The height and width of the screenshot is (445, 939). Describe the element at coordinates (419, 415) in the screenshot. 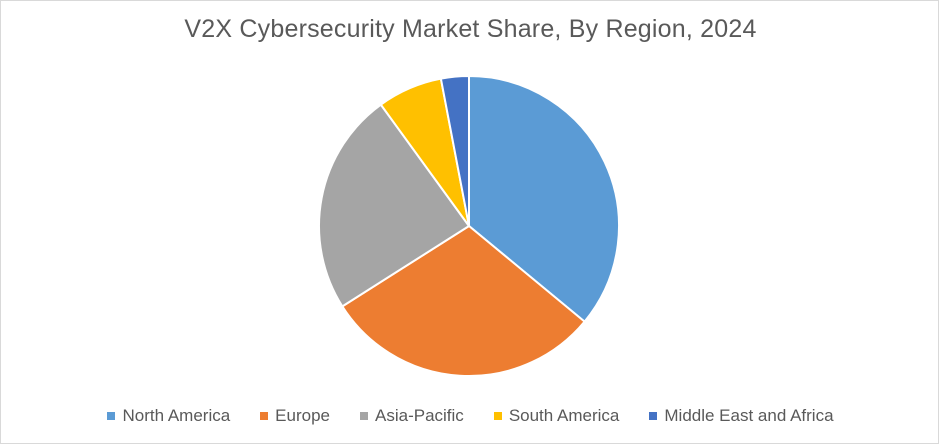

I see `legend-label-asia-pacific: Asia-Pacific` at that location.